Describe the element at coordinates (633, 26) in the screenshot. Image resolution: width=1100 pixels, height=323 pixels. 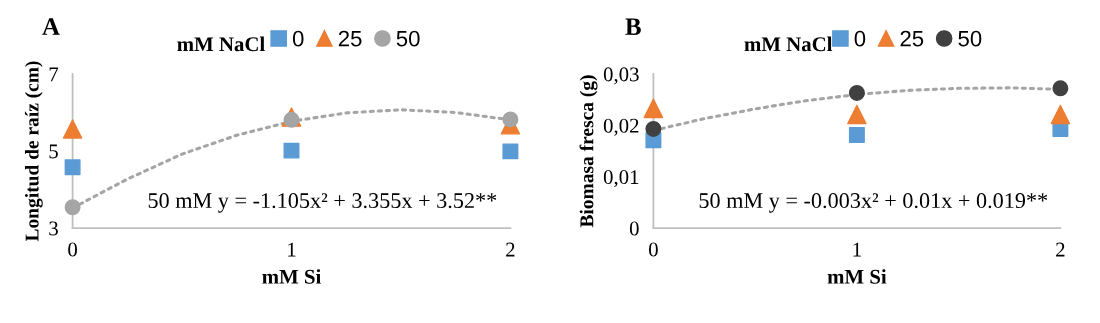
I see `chart-title: B` at that location.